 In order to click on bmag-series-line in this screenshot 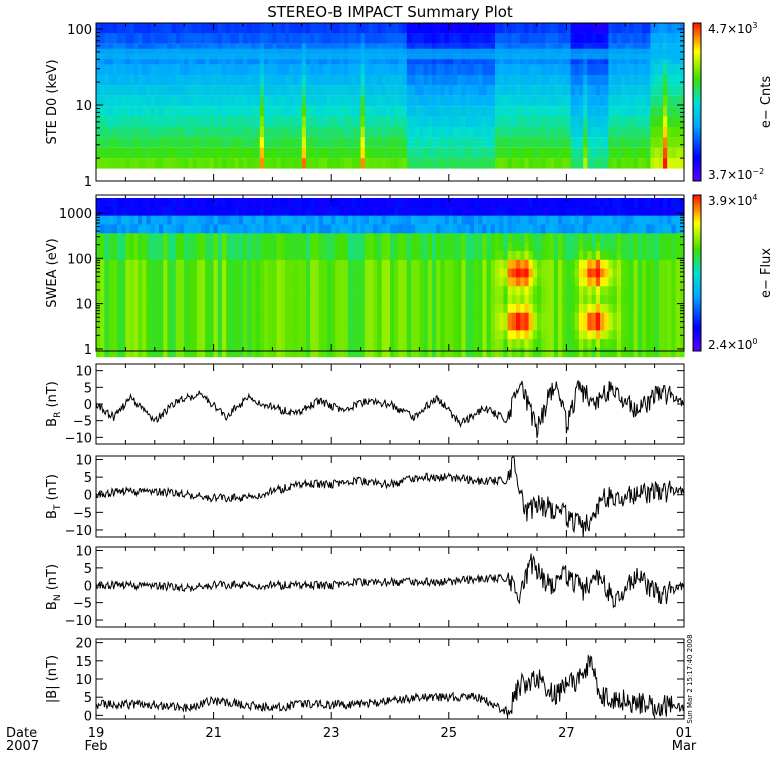, I will do `click(390, 685)`.